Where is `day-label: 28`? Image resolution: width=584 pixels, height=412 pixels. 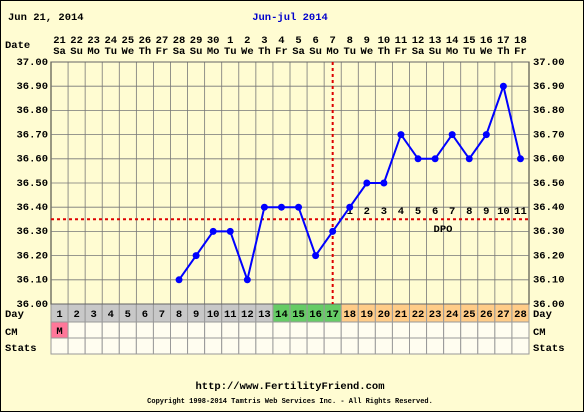
day-label: 28 is located at coordinates (520, 315).